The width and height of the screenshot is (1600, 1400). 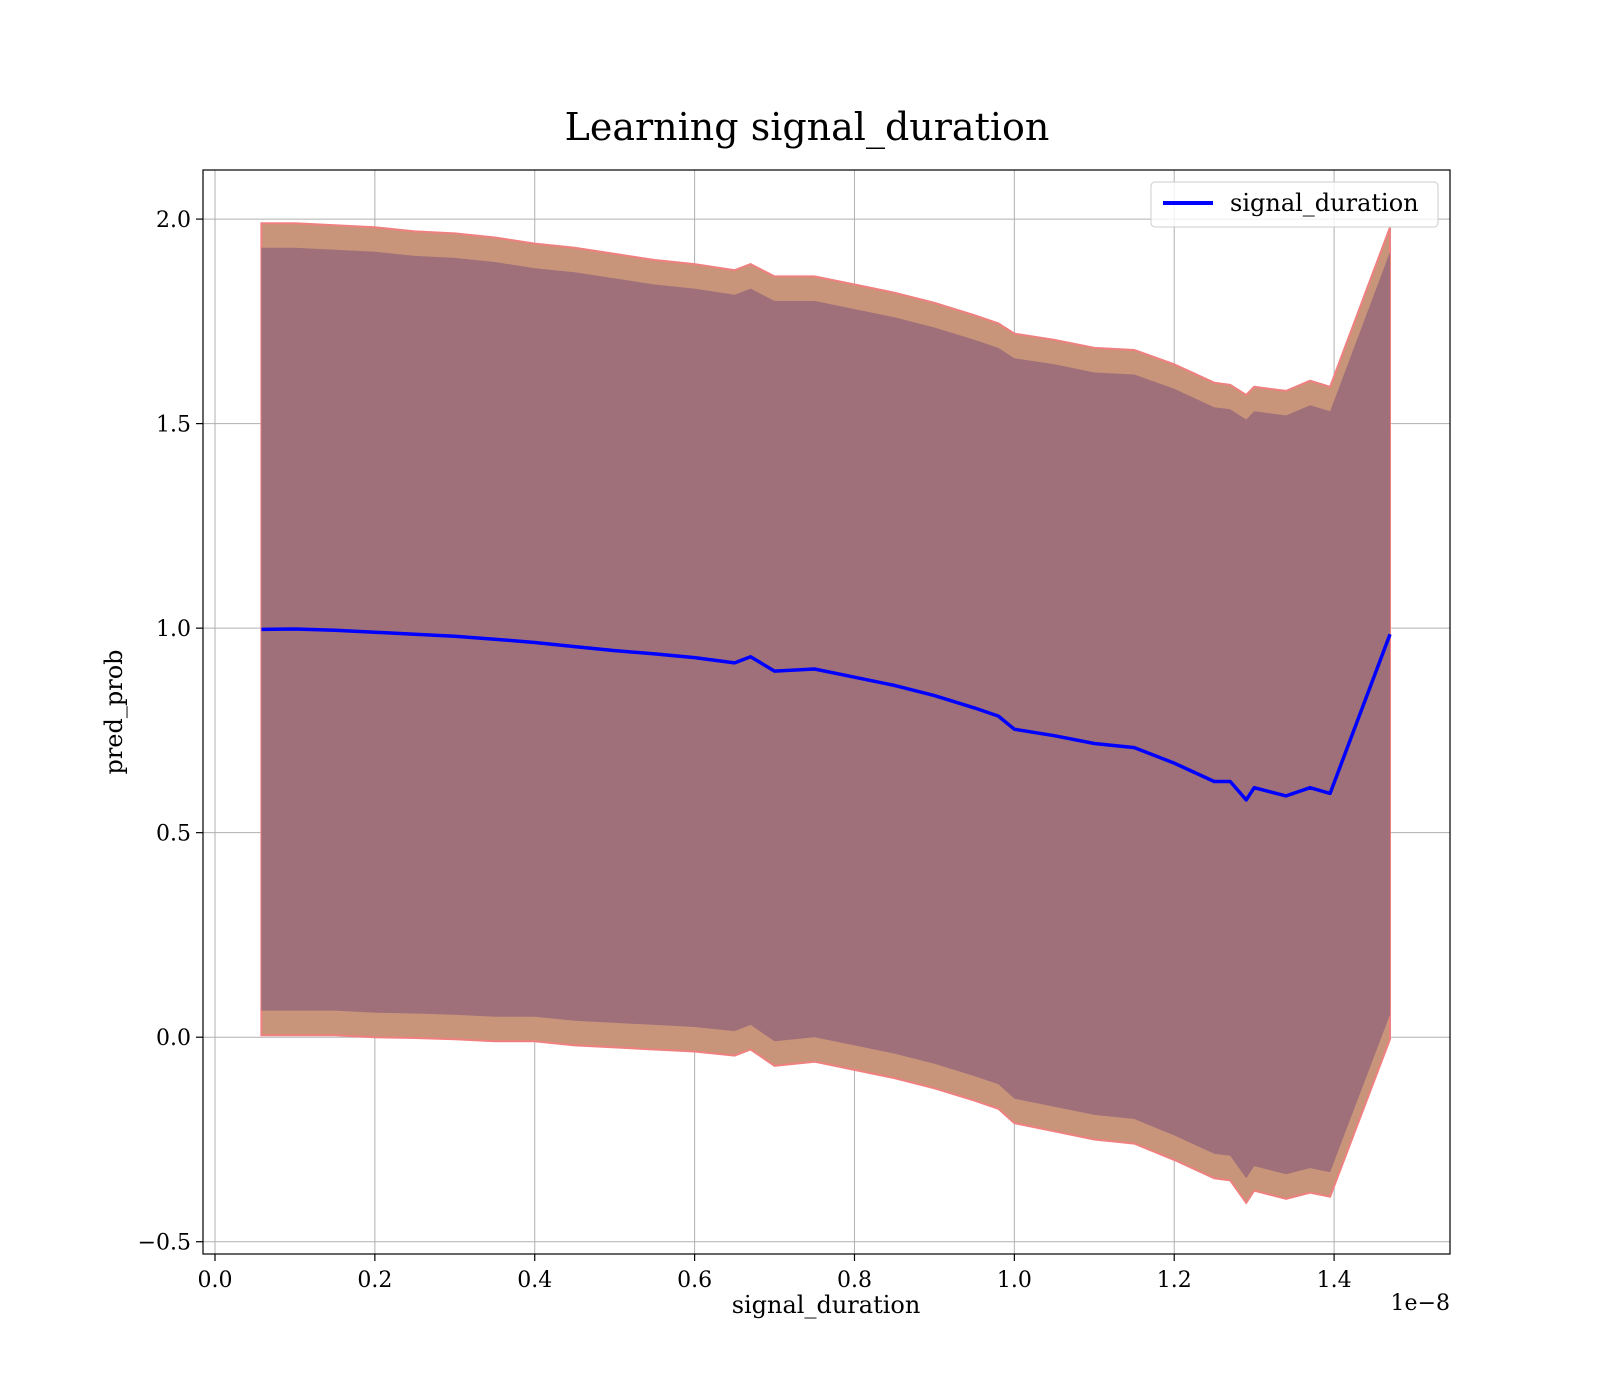 I want to click on y-tick-label-5: 2.0, so click(x=173, y=220).